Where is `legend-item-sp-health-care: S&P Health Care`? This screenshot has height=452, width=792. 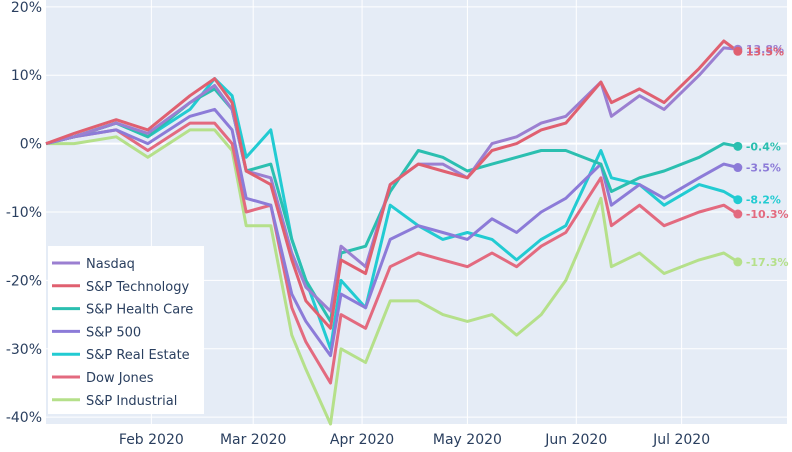
legend-item-sp-health-care: S&P Health Care is located at coordinates (122, 310).